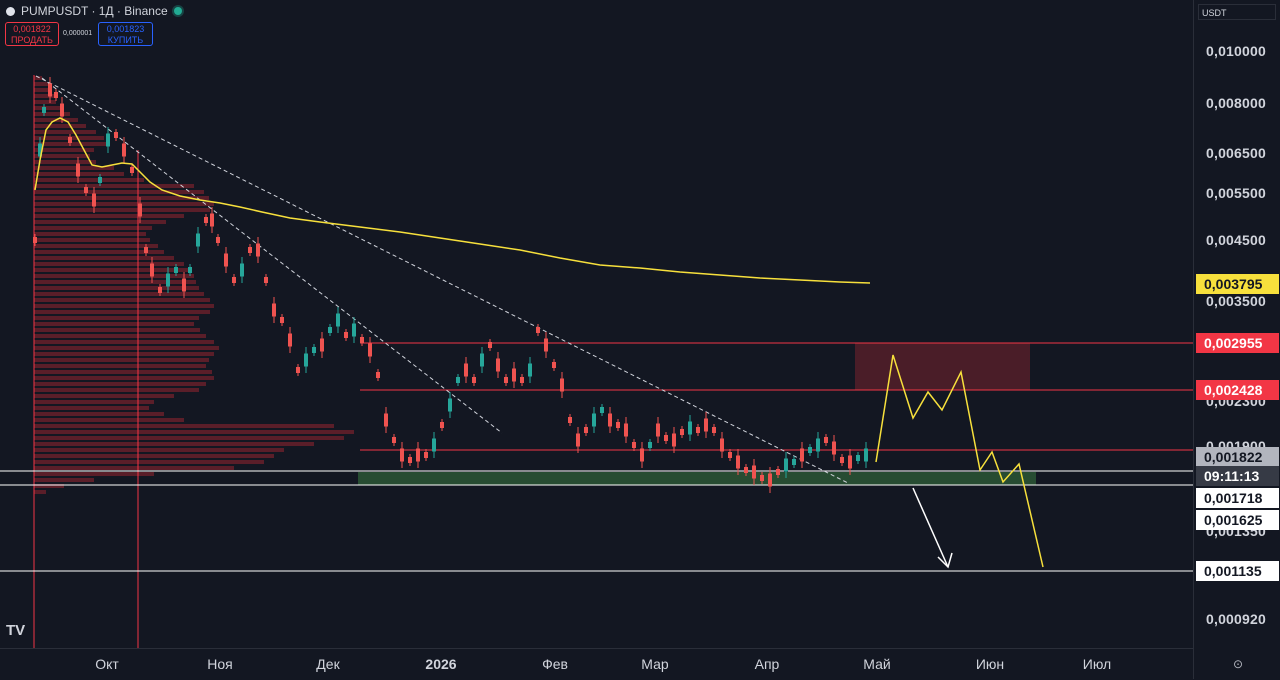 Image resolution: width=1280 pixels, height=680 pixels. Describe the element at coordinates (220, 664) in the screenshot. I see `time-axis-label: Ноя` at that location.